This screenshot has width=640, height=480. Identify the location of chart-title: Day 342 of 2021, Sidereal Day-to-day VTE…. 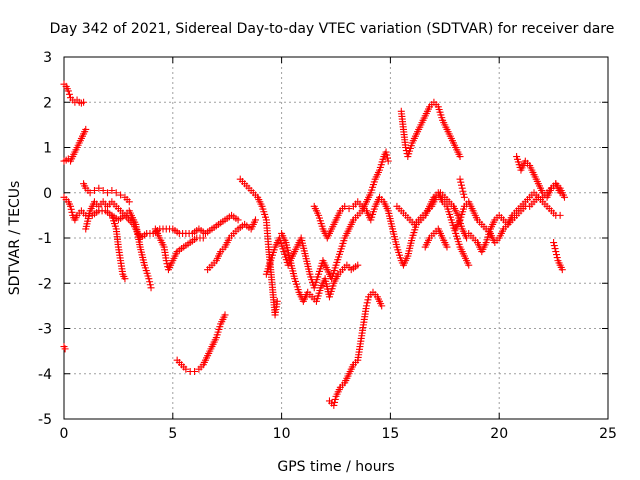
(332, 29).